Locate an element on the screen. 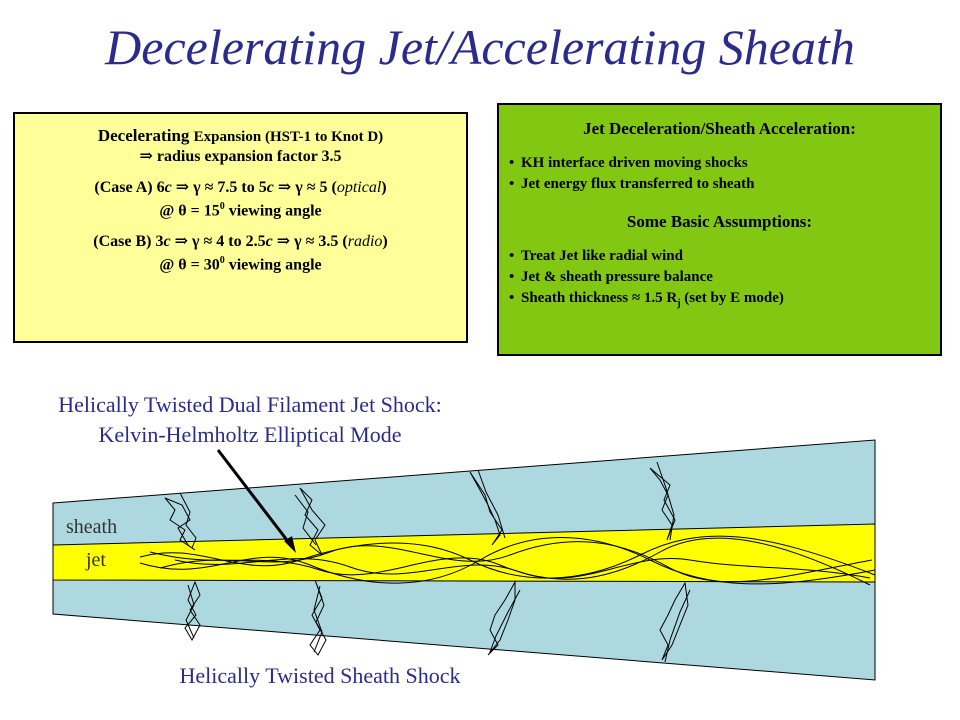  case-a-angle: @ θ = 150 viewing angle is located at coordinates (240, 210).